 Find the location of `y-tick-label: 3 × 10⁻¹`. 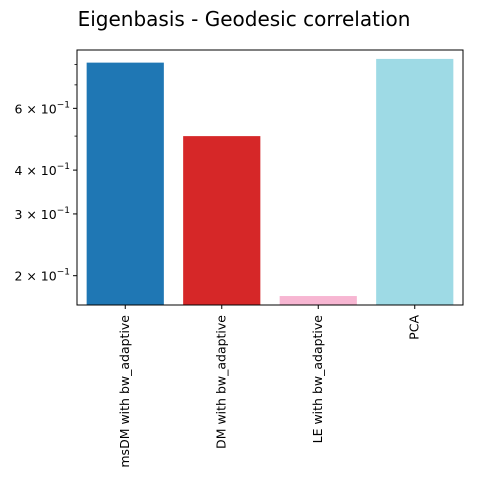

y-tick-label: 3 × 10⁻¹ is located at coordinates (42, 214).